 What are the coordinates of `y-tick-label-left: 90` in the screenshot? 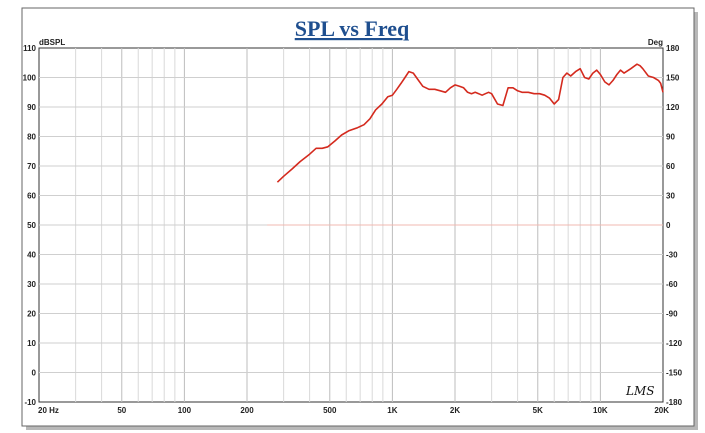 It's located at (31, 107).